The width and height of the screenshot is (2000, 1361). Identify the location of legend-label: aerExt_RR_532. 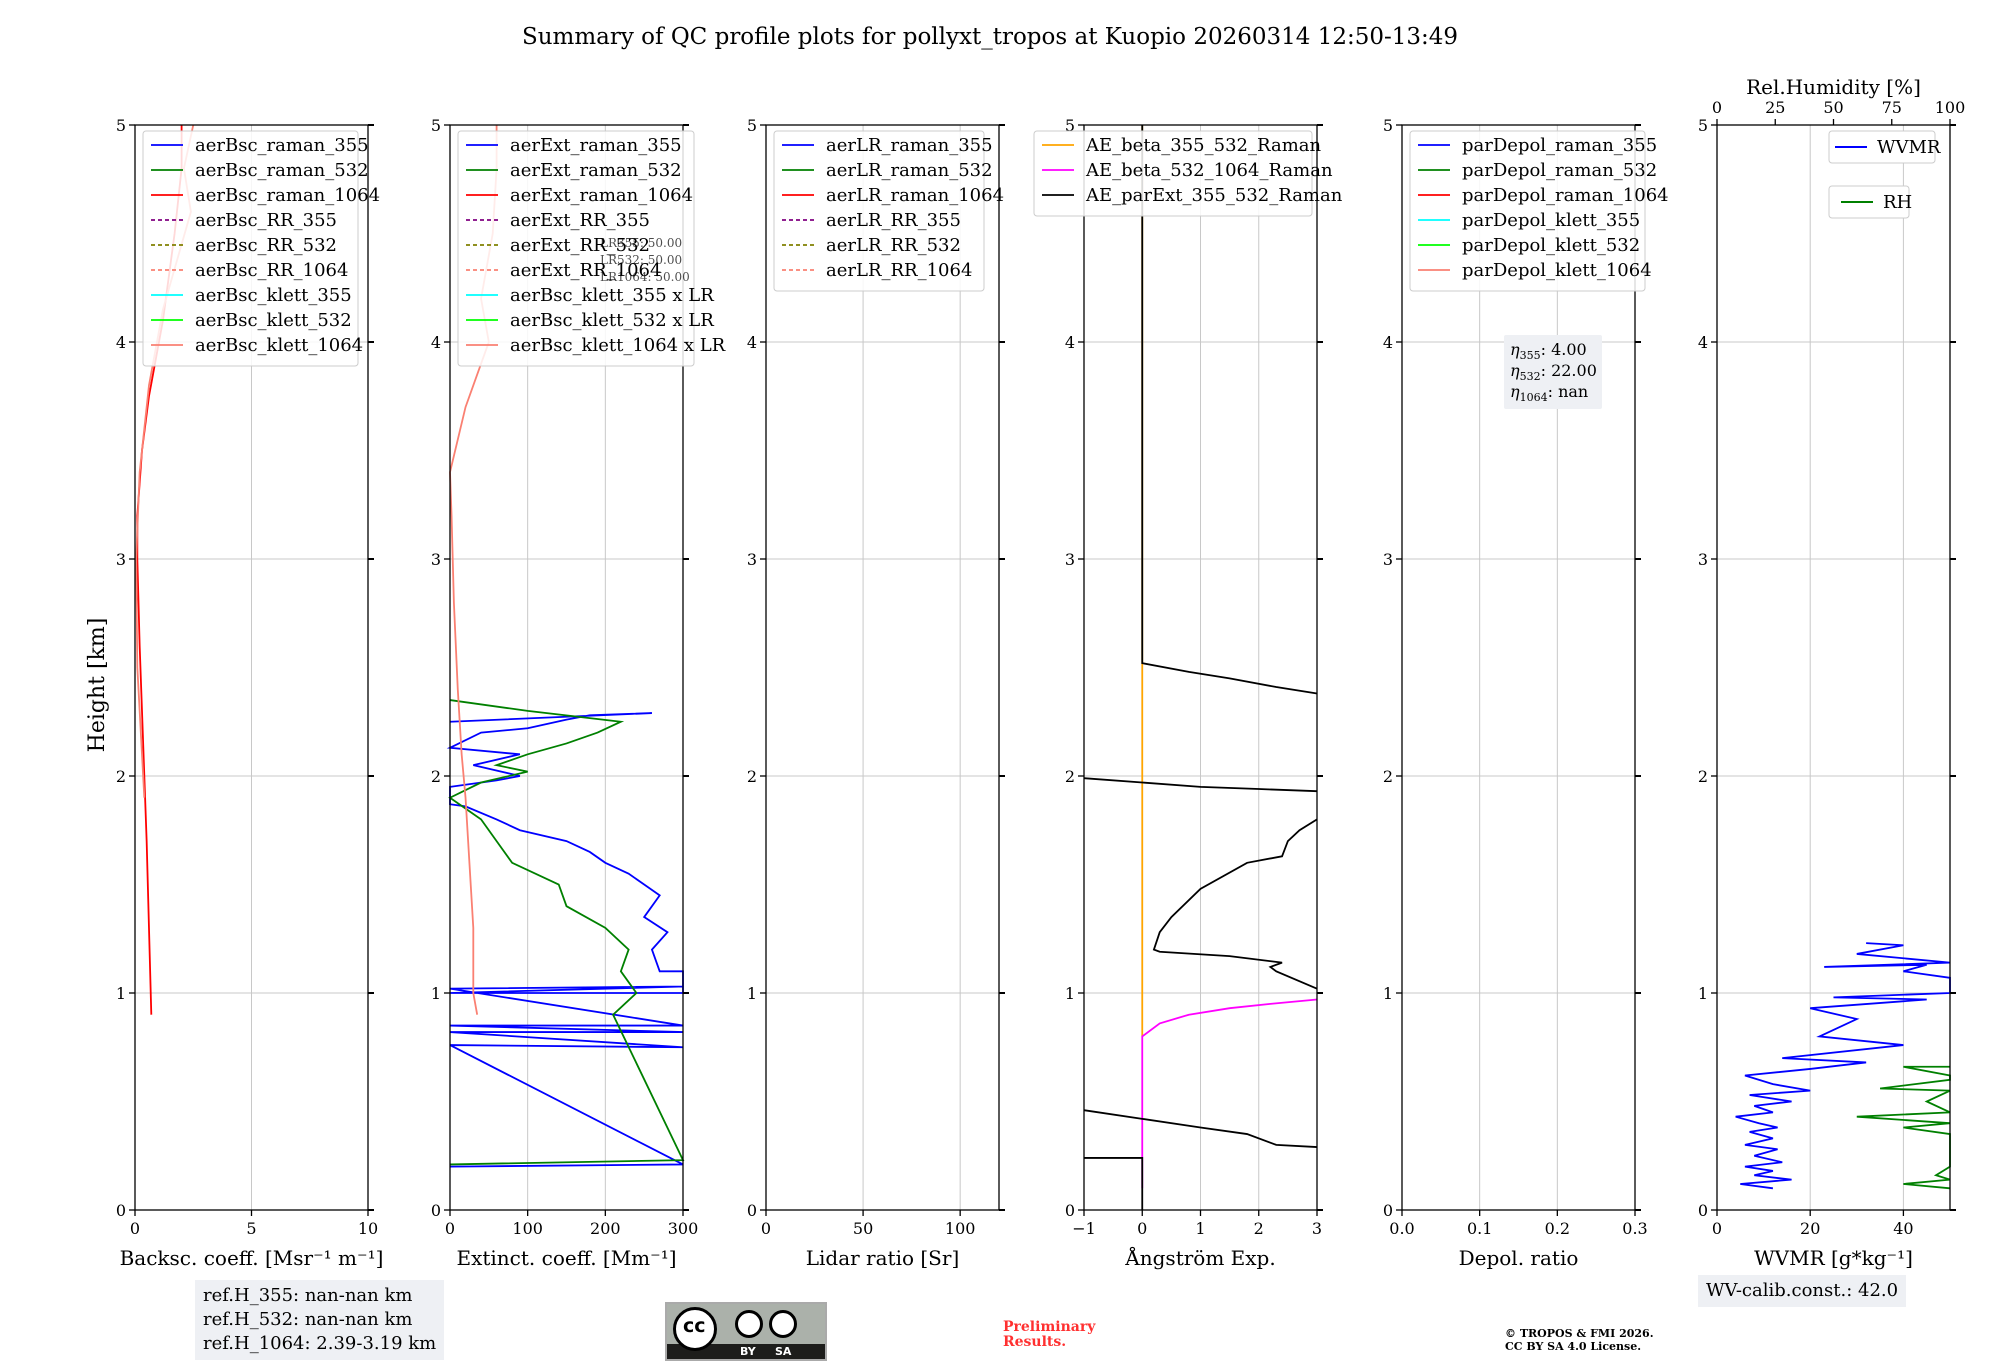
(580, 245).